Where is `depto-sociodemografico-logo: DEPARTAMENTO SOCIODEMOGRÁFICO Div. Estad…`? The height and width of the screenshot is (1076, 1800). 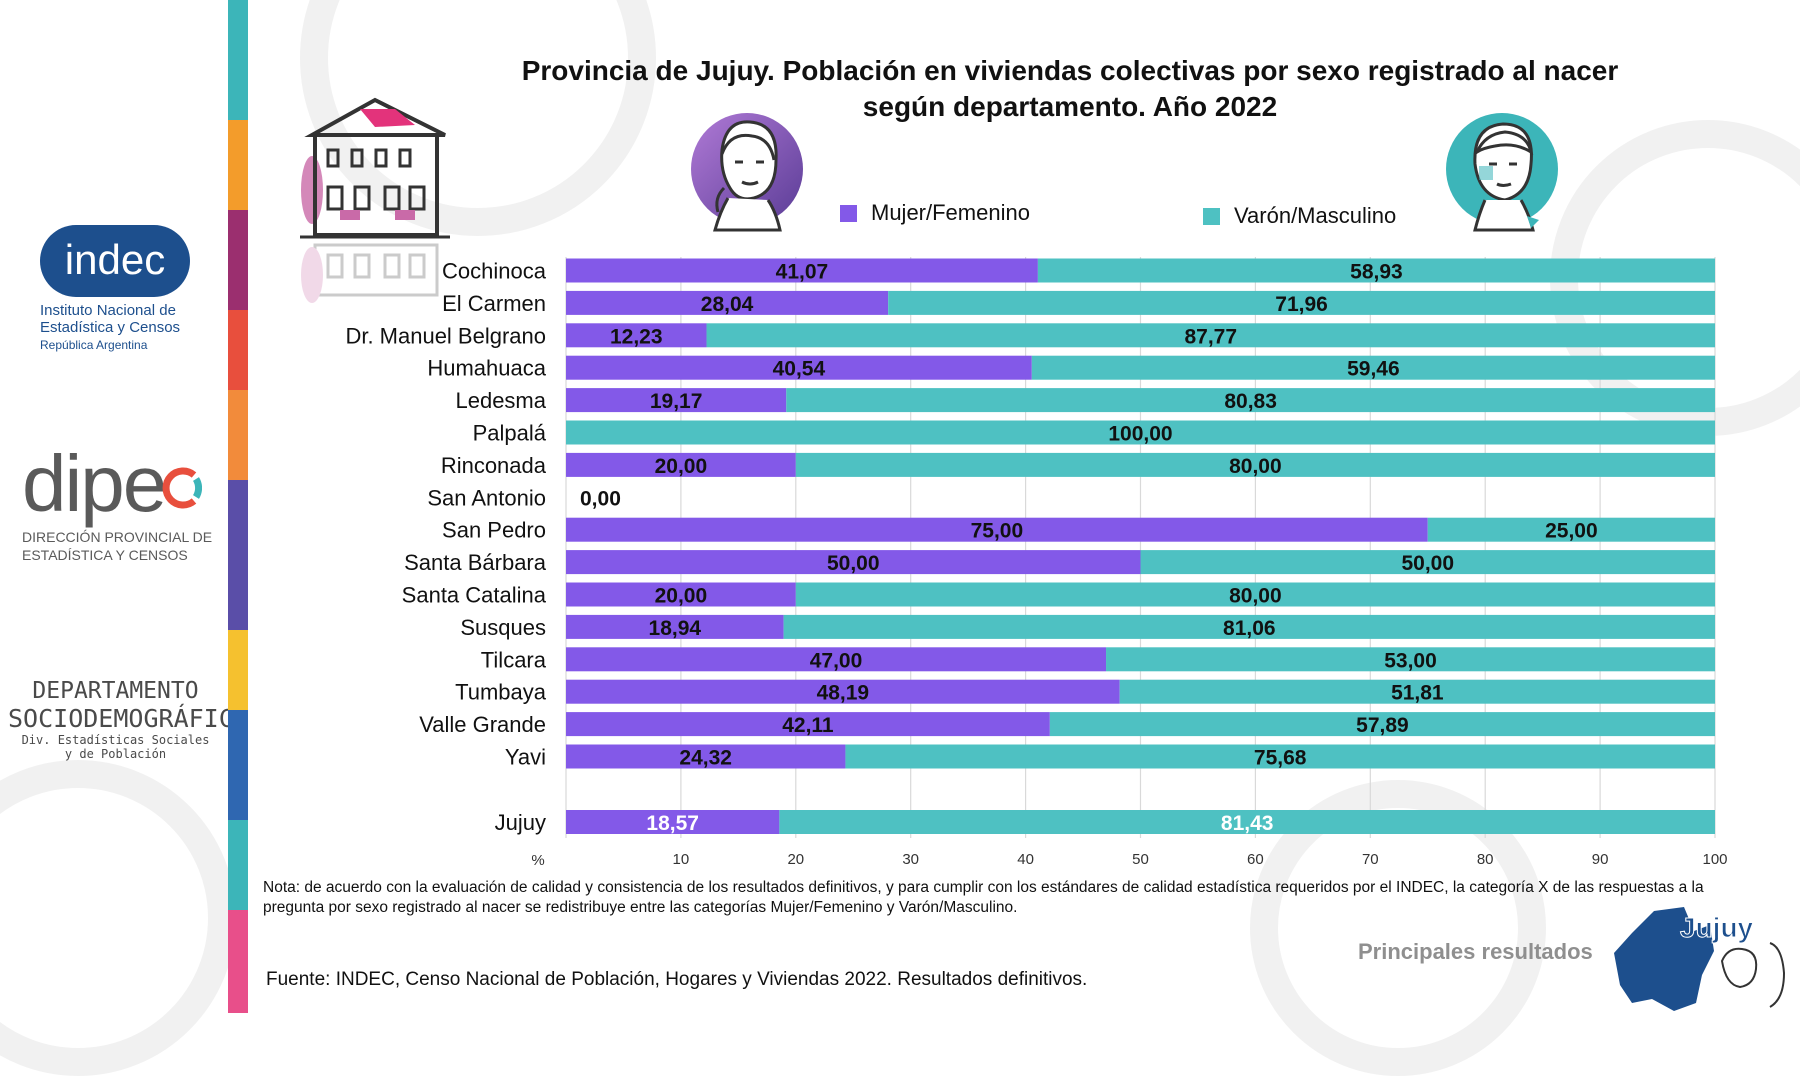
depto-sociodemografico-logo: DEPARTAMENTO SOCIODEMOGRÁFICO Div. Estad… is located at coordinates (128, 719).